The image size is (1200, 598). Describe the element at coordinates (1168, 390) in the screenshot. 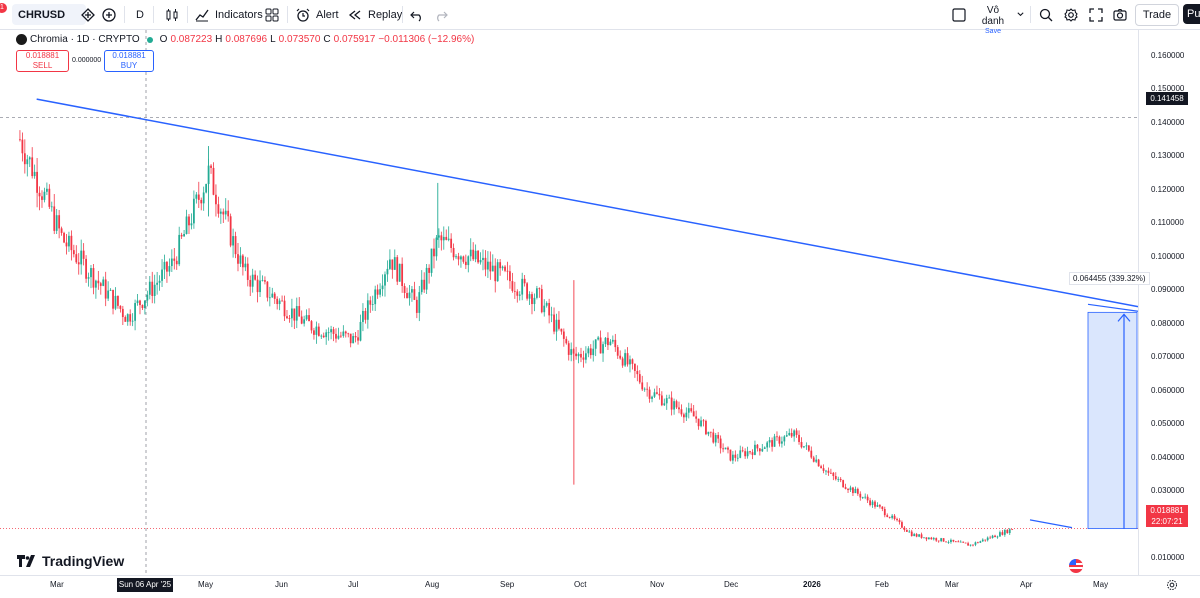

I see `price-tick-label: 0.060000` at that location.